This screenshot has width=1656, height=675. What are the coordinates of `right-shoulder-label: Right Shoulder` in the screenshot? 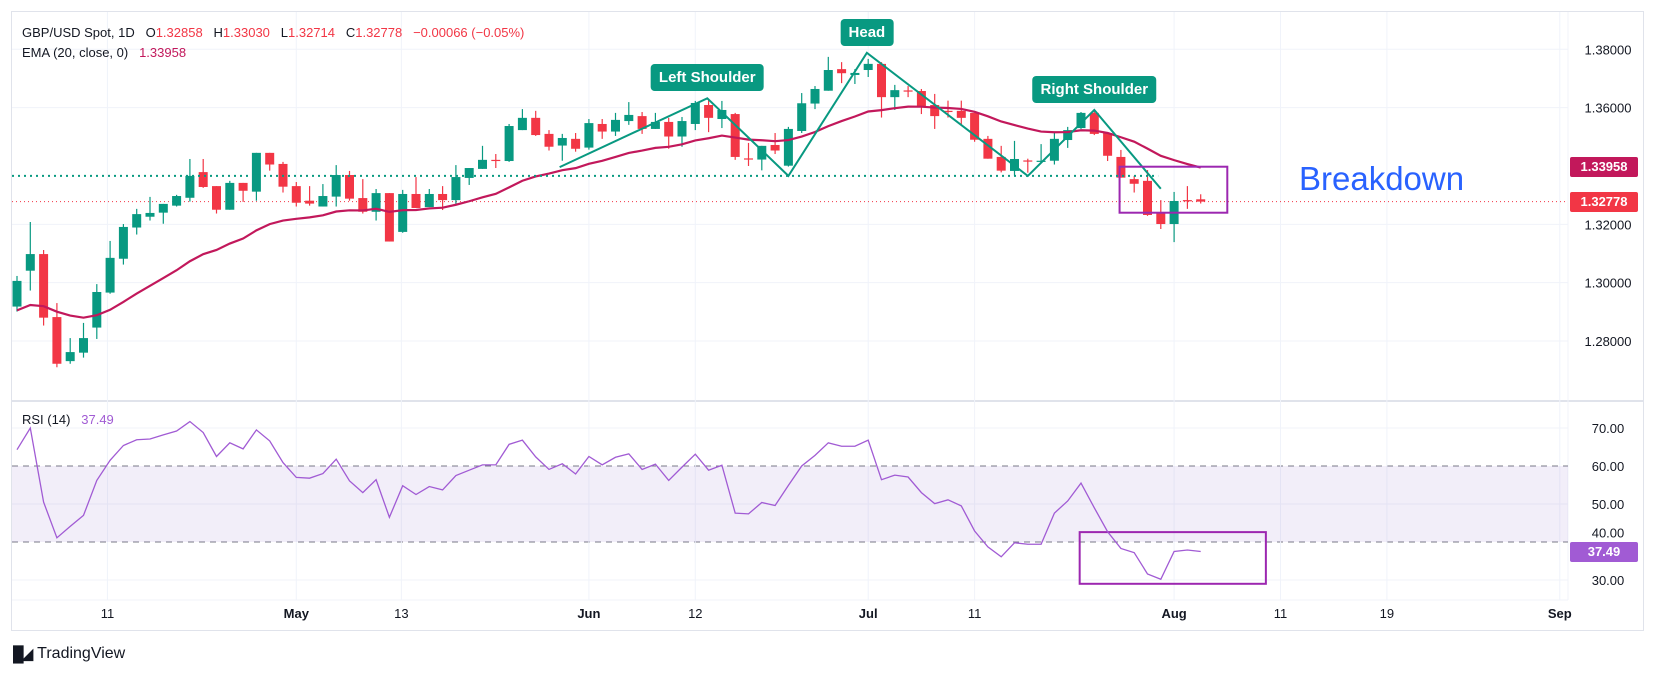 It's located at (1094, 89).